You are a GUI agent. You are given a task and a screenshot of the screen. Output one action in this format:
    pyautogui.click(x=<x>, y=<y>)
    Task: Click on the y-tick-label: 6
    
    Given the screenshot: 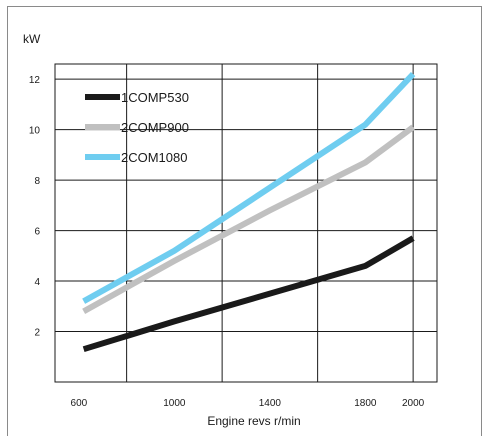 What is the action you would take?
    pyautogui.click(x=37, y=232)
    